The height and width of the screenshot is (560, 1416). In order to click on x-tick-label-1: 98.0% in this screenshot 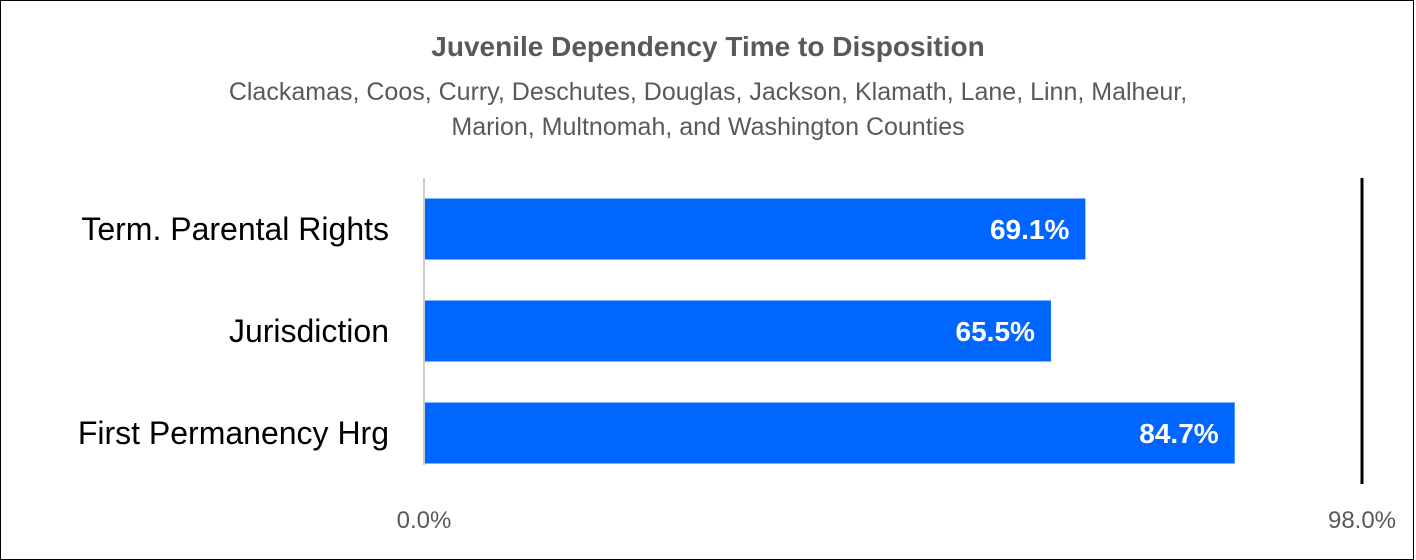, I will do `click(1362, 520)`.